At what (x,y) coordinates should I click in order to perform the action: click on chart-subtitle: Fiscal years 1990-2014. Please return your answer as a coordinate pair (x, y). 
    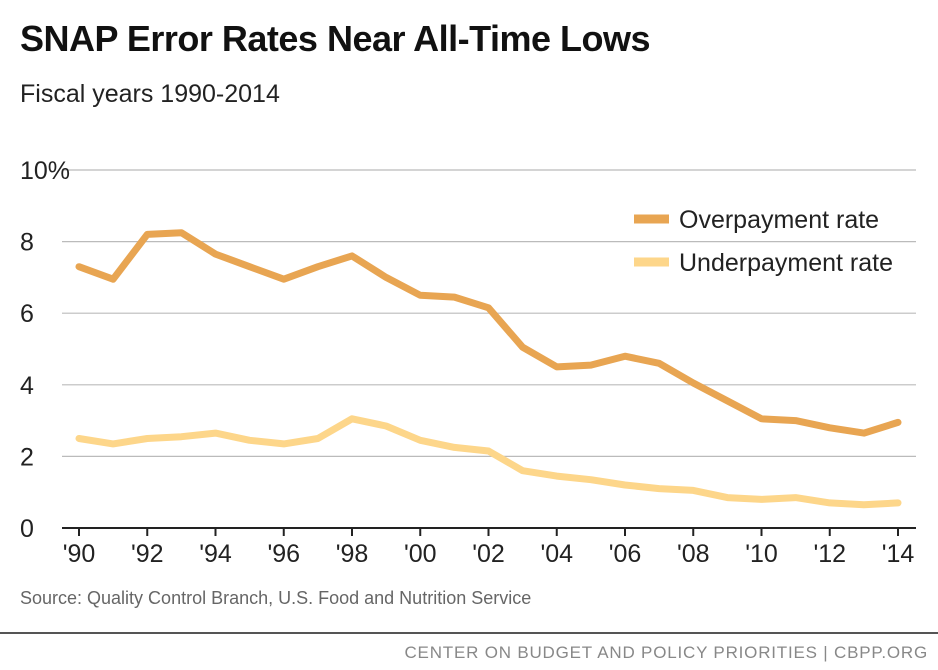
    Looking at the image, I should click on (150, 94).